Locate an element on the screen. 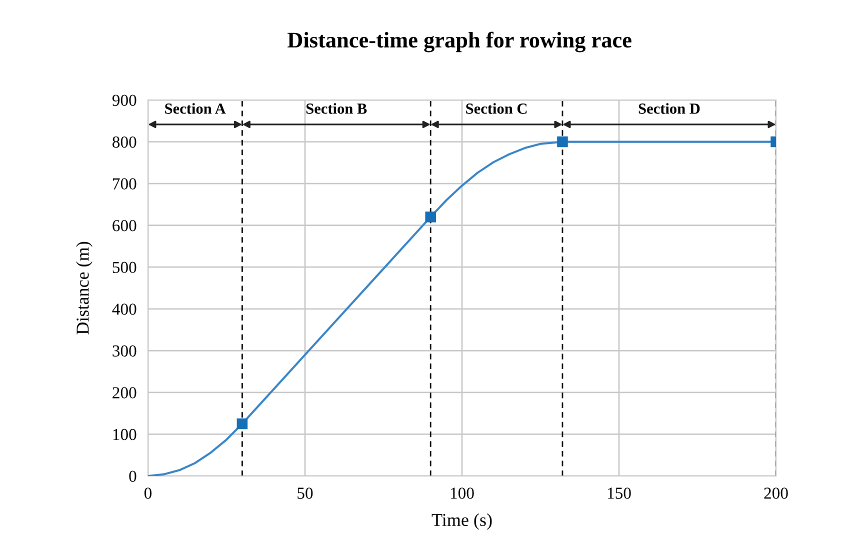 Image resolution: width=859 pixels, height=551 pixels. x-tick-label: 50 is located at coordinates (305, 493).